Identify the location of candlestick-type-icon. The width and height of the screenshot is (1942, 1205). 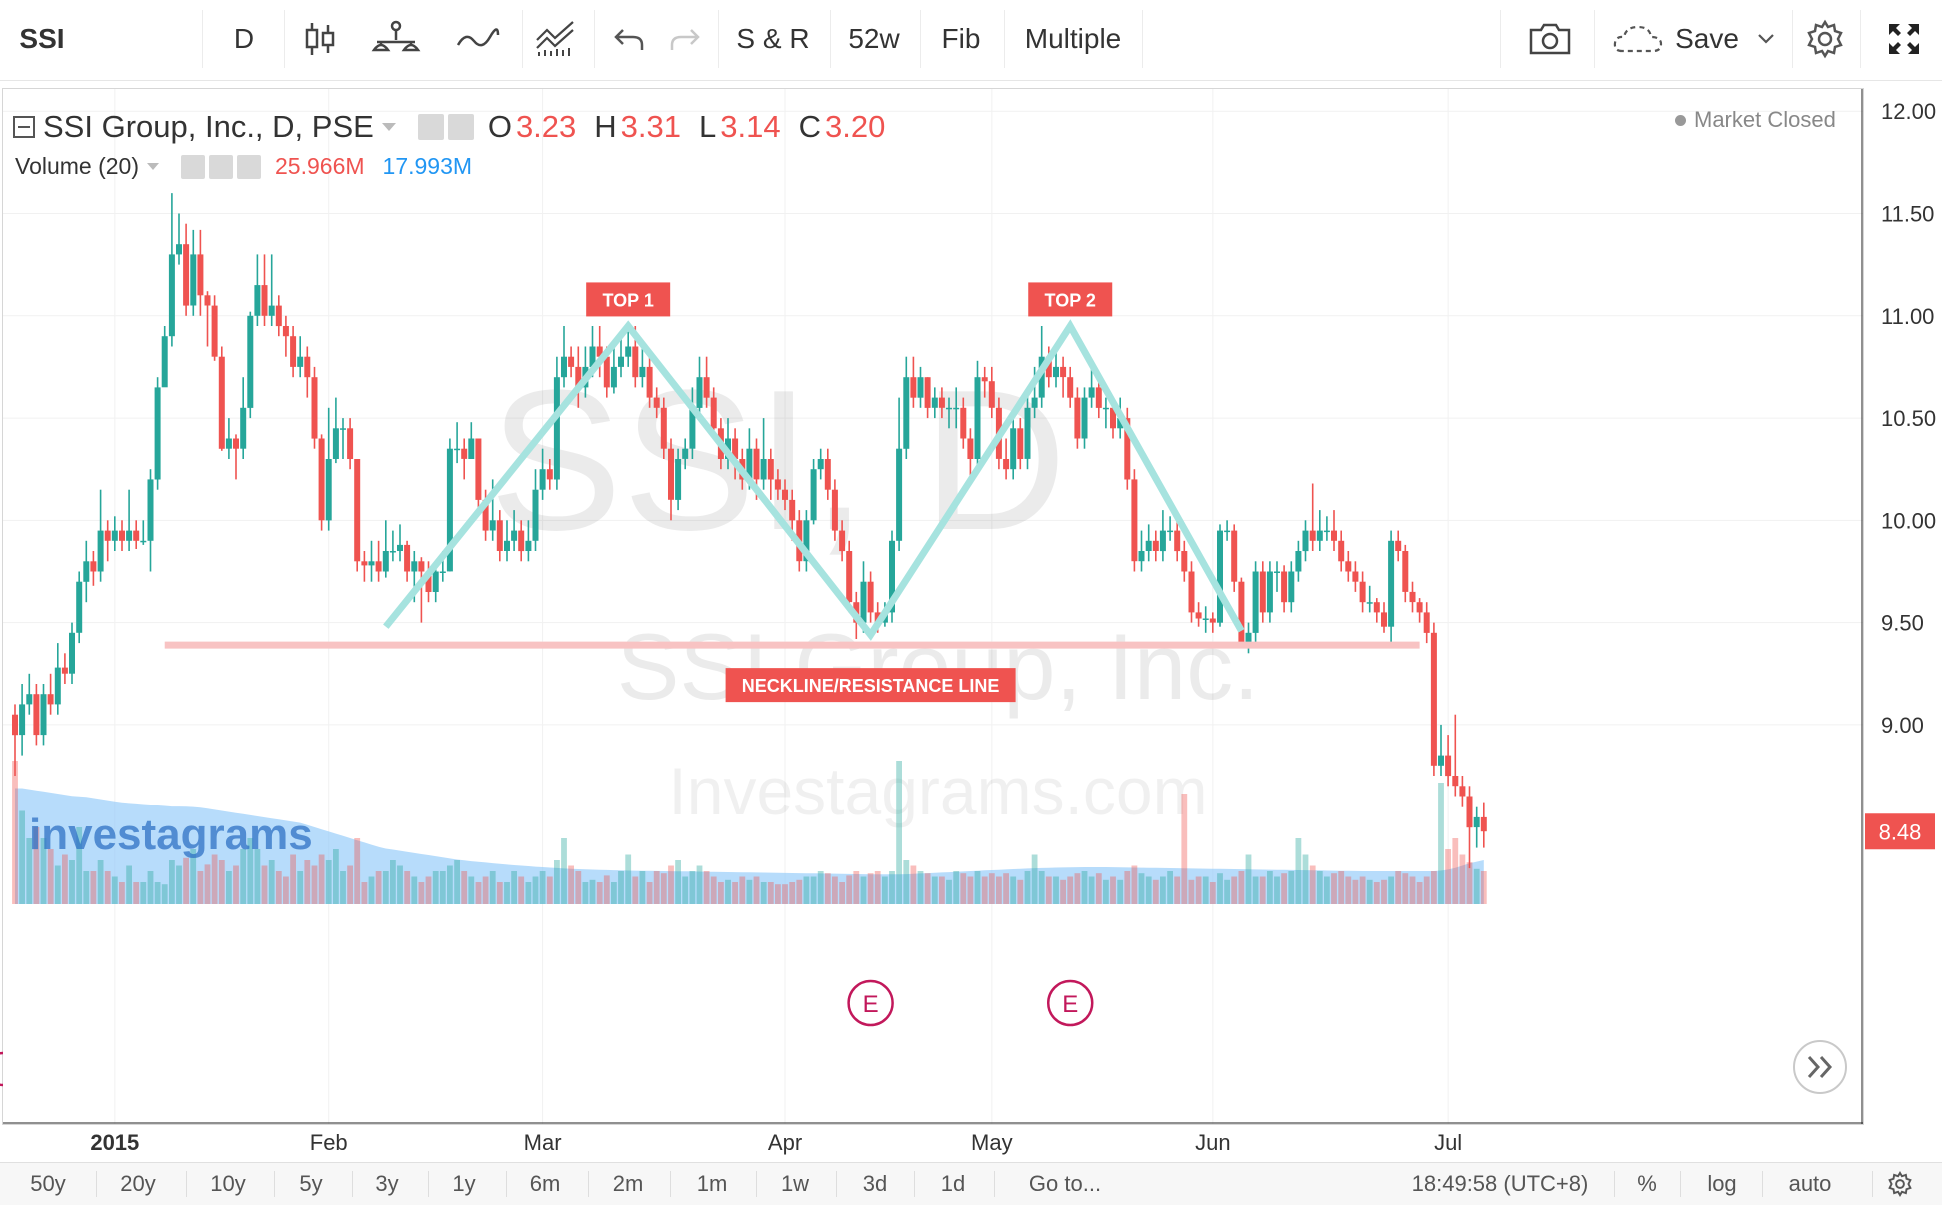
(320, 39).